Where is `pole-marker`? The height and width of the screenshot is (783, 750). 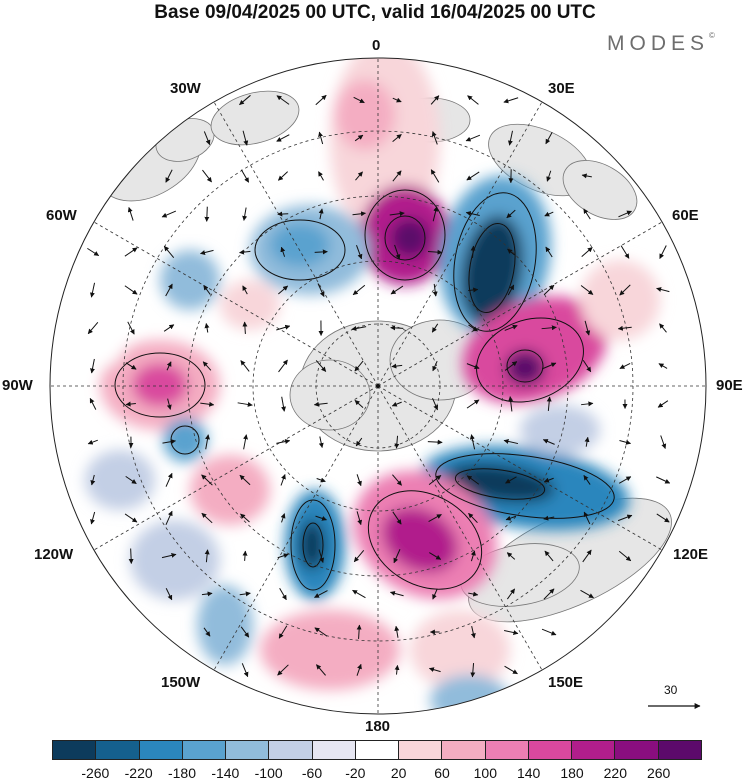
pole-marker is located at coordinates (378, 386).